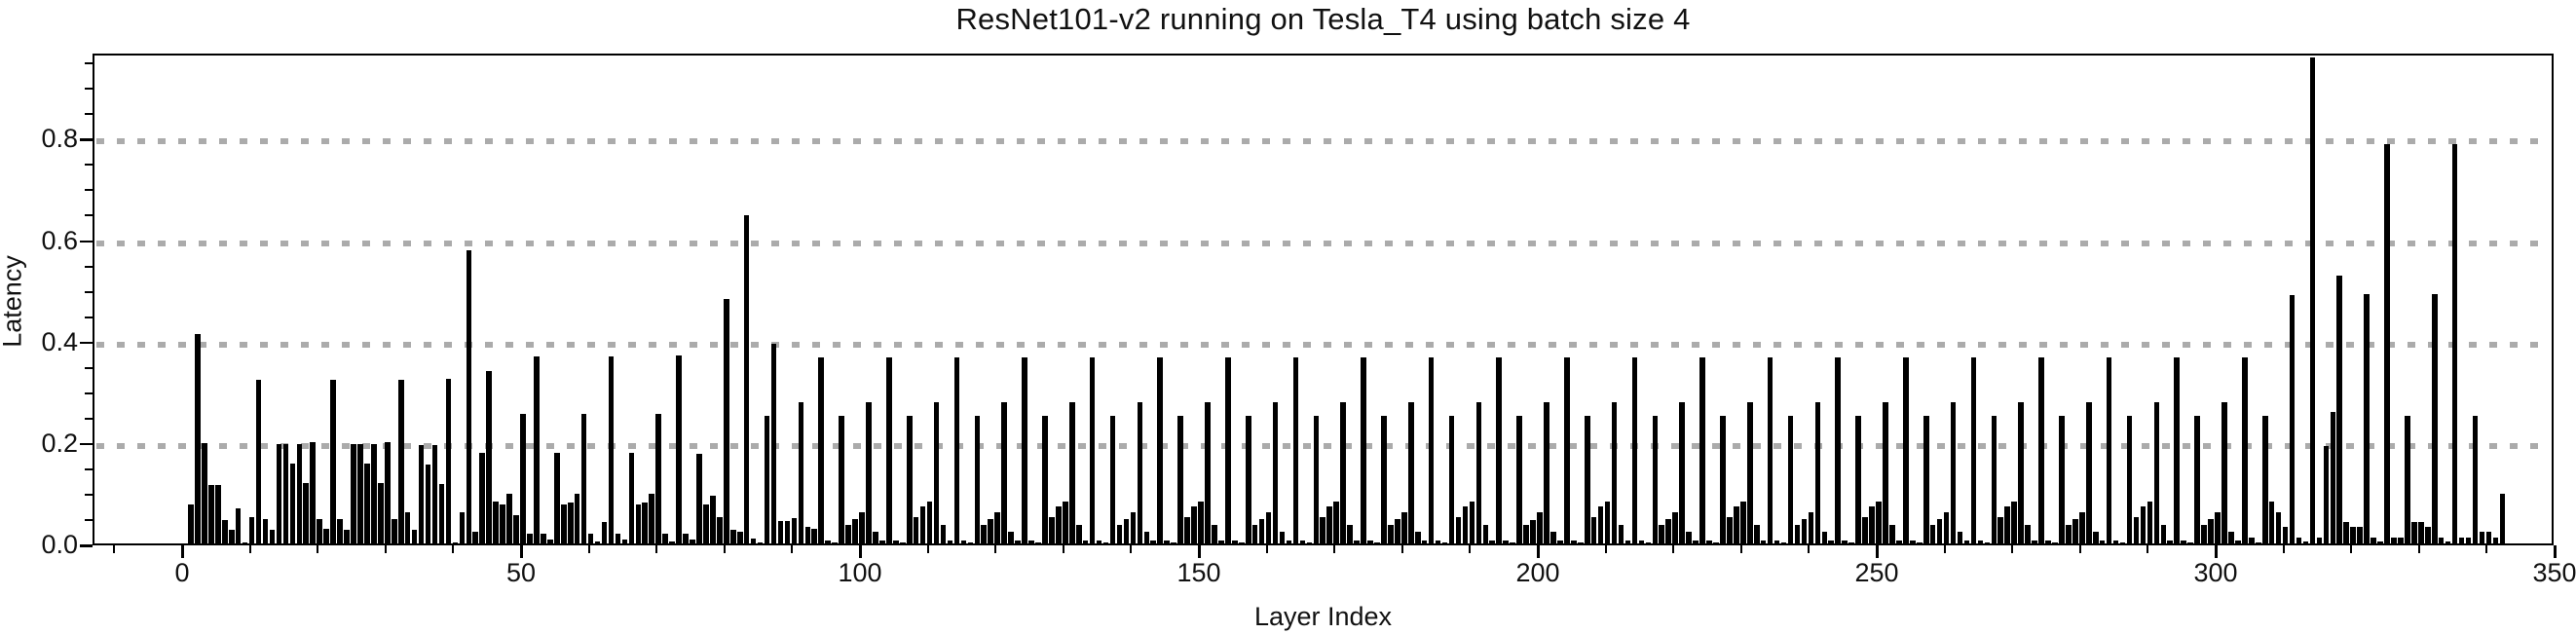  I want to click on gridline, so click(1323, 141).